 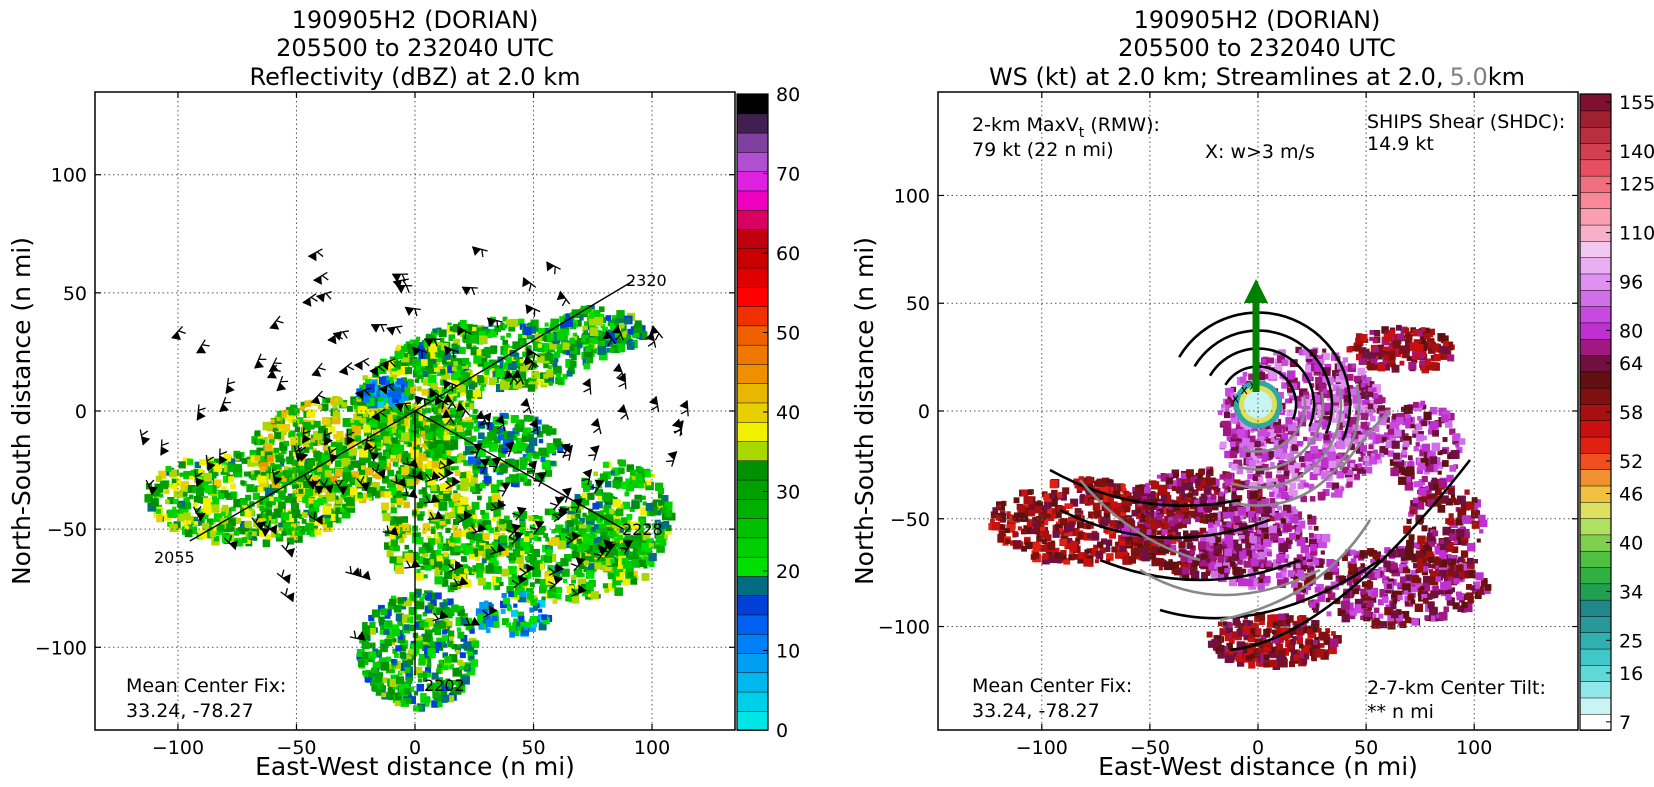 I want to click on wind-barb-staff, so click(x=287, y=551).